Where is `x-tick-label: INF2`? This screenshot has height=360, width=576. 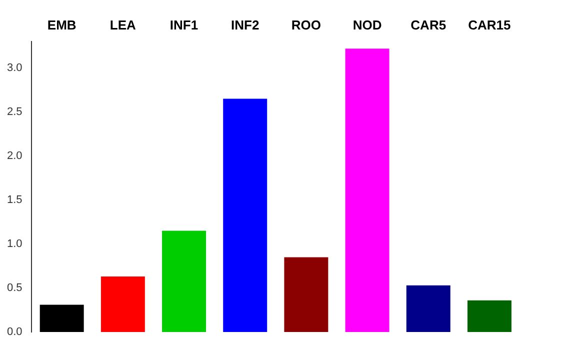 x-tick-label: INF2 is located at coordinates (245, 24).